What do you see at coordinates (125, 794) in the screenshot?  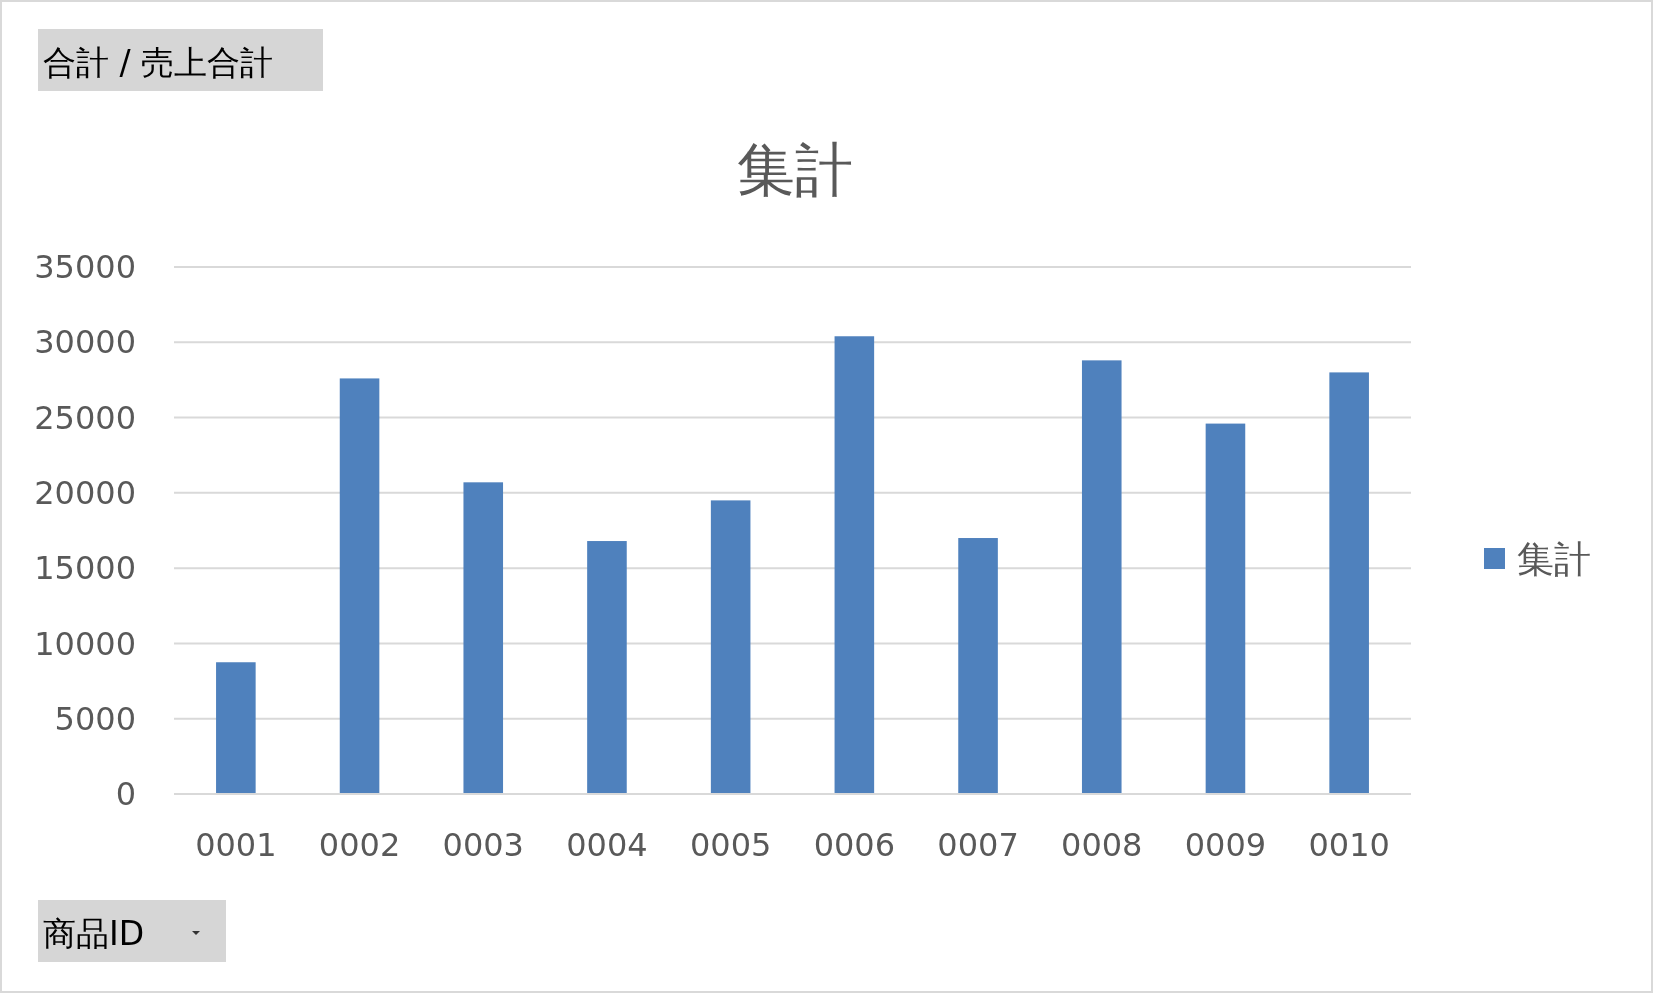 I see `y-tick-label: 0` at bounding box center [125, 794].